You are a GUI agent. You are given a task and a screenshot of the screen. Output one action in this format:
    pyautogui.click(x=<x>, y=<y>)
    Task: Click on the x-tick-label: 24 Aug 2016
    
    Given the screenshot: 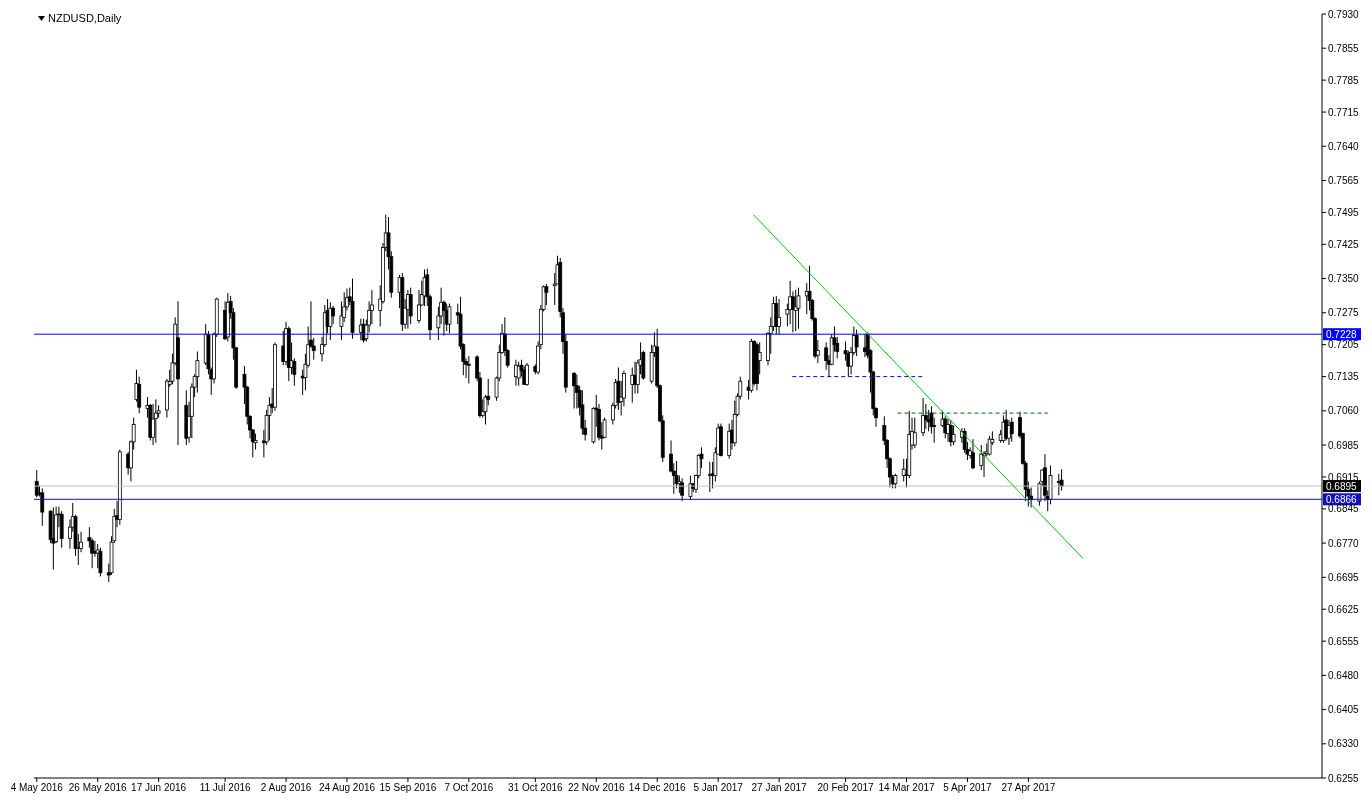 What is the action you would take?
    pyautogui.click(x=347, y=788)
    